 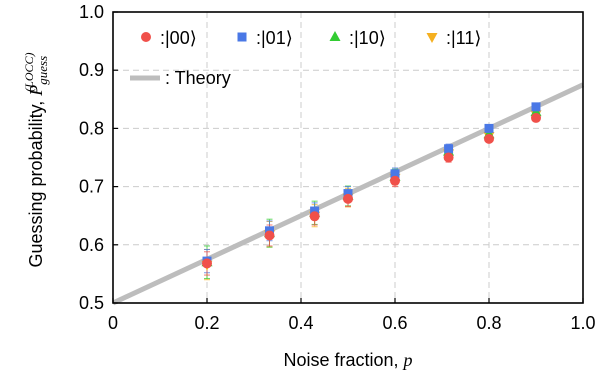 I want to click on y-tick-label: 0.6, so click(x=91, y=245).